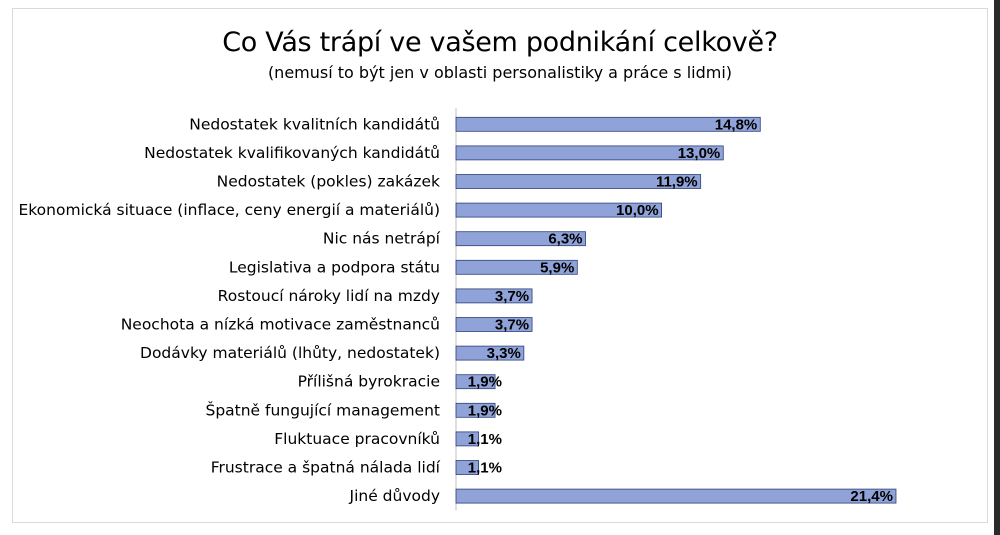 The image size is (1000, 535). What do you see at coordinates (314, 124) in the screenshot?
I see `category-label: Nedostatek kvalitních kandidátů` at bounding box center [314, 124].